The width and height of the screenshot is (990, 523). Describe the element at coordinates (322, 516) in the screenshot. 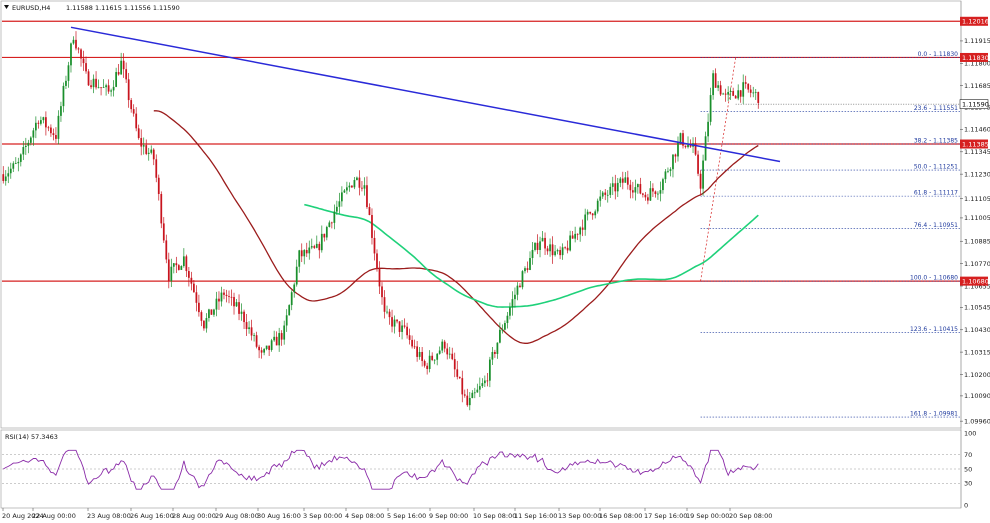

I see `time-tick-label: 3 Sep 00:00` at that location.